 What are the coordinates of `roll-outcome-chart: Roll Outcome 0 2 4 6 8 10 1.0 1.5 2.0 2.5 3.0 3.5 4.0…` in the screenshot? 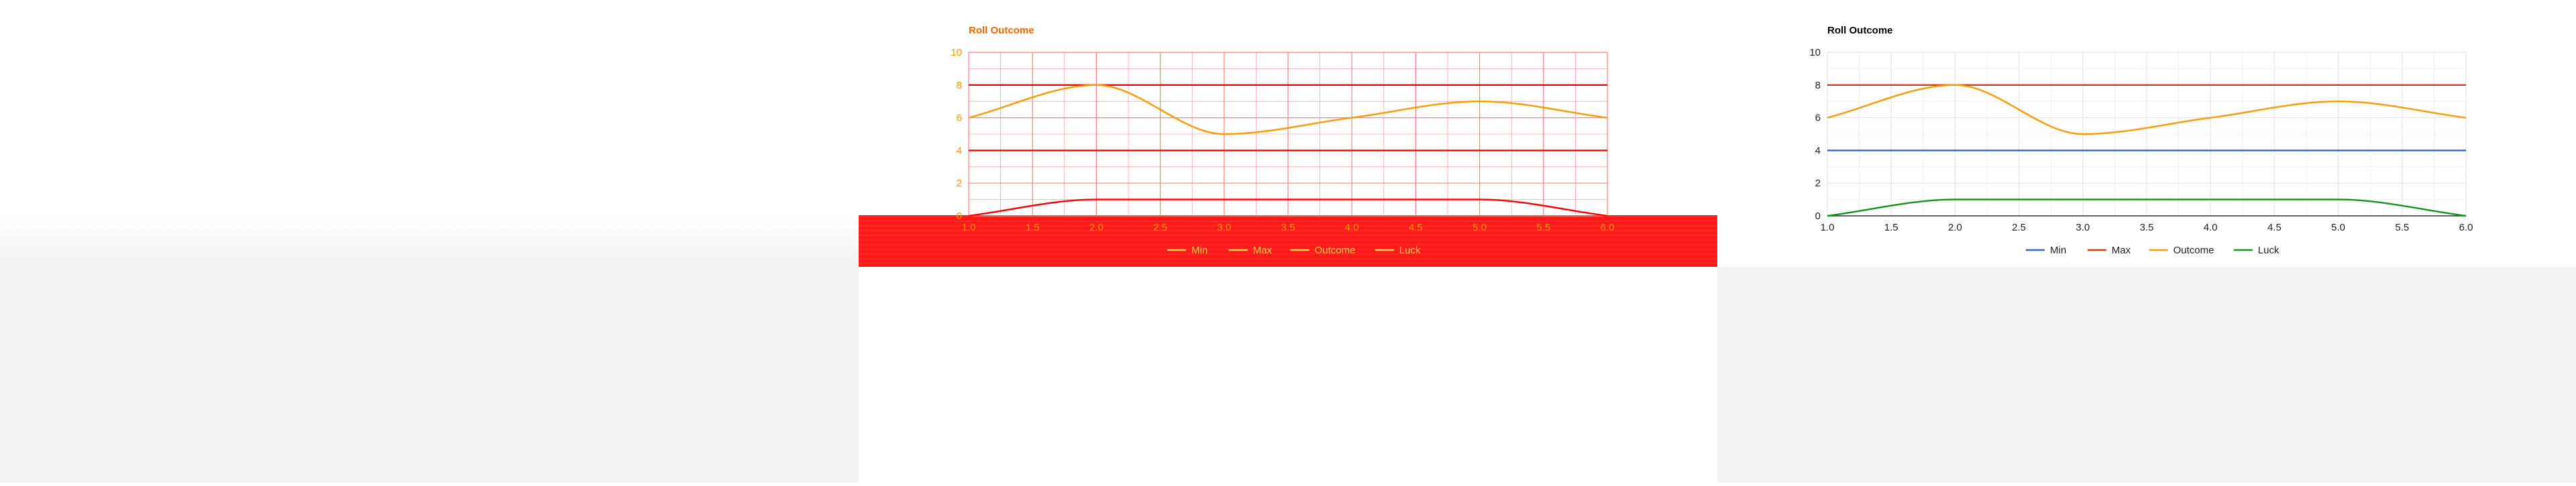 It's located at (2141, 140).